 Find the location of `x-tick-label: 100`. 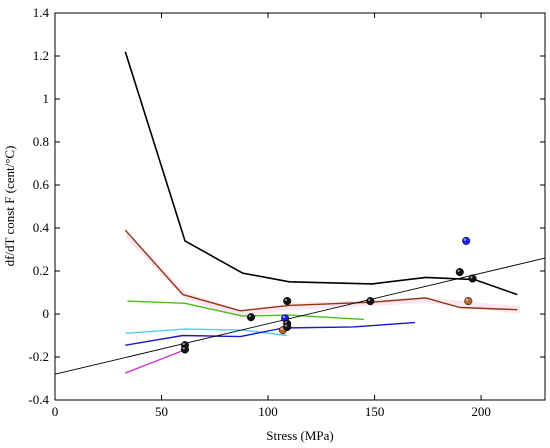

x-tick-label: 100 is located at coordinates (268, 411).